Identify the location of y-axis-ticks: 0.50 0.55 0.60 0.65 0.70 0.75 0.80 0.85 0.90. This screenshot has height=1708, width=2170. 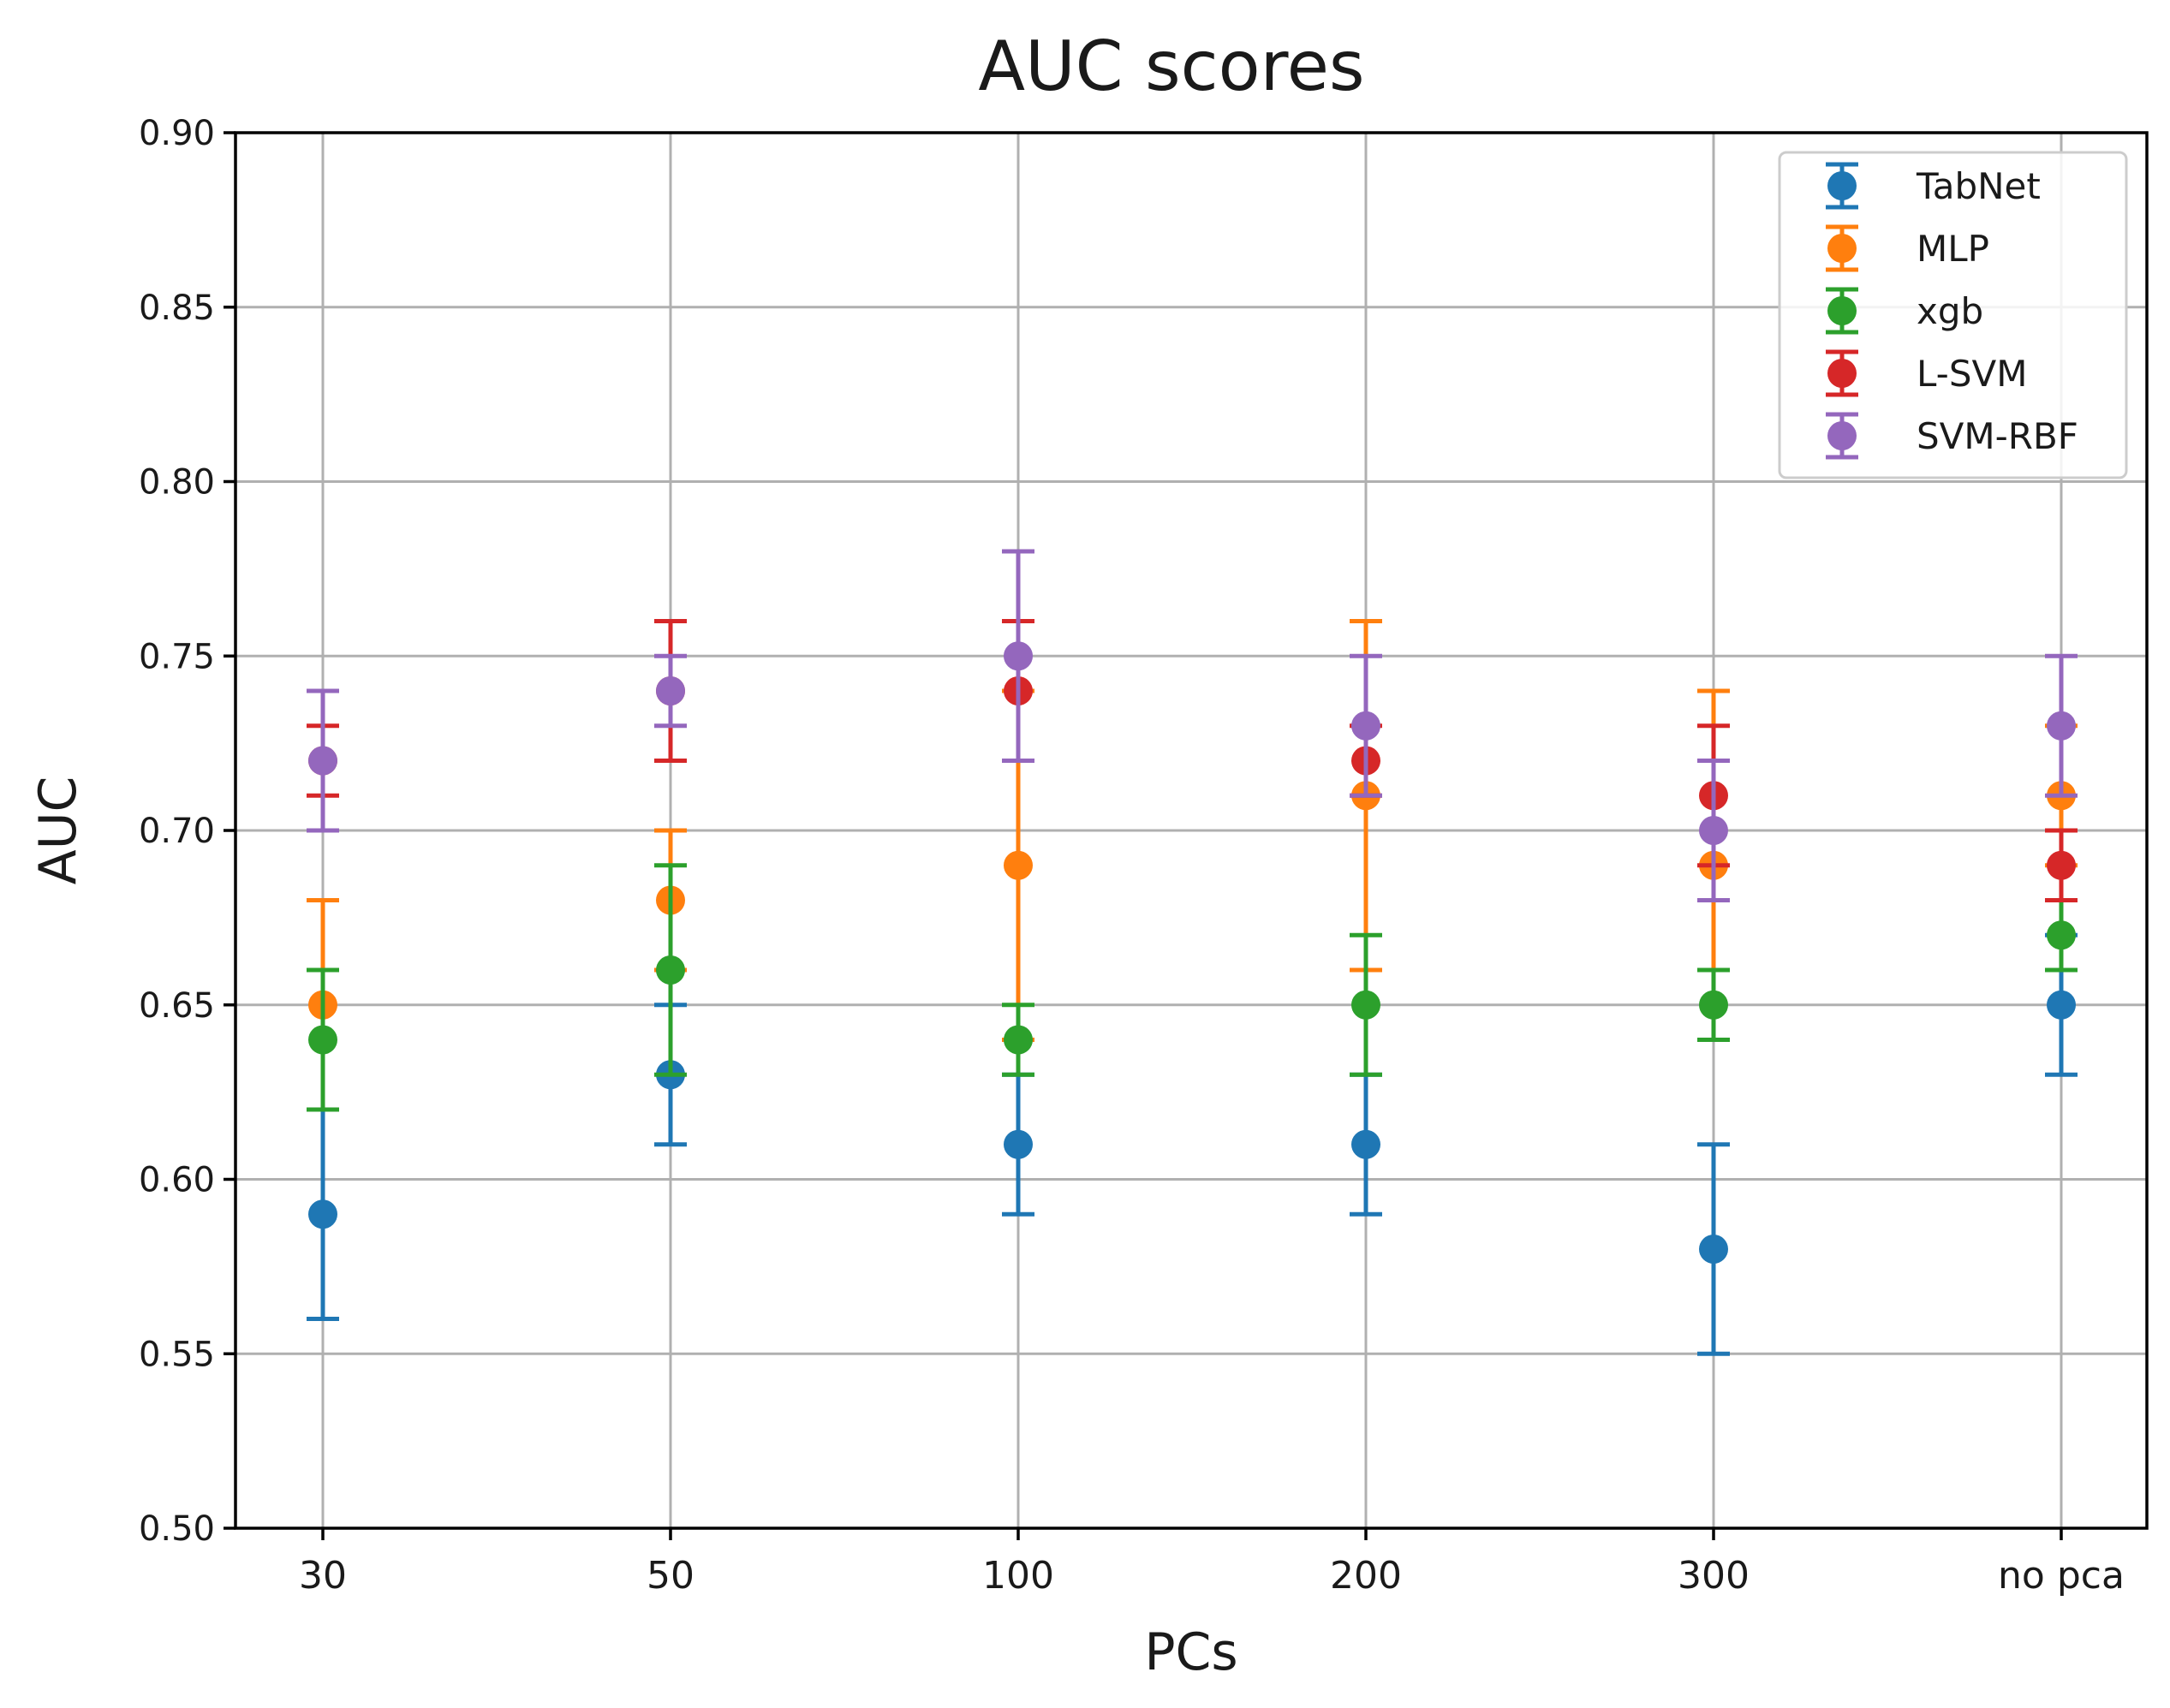
(187, 831).